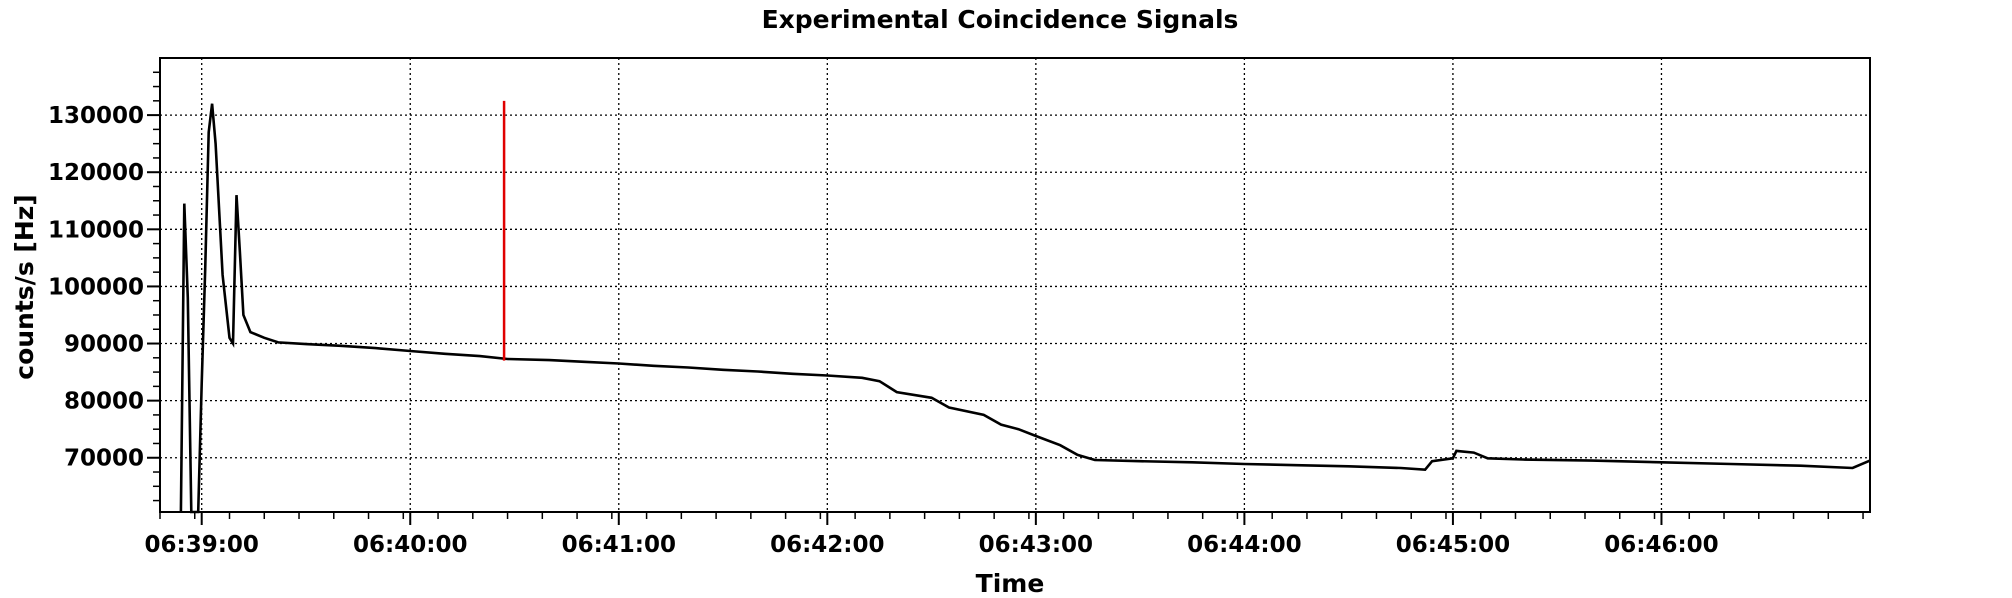 The width and height of the screenshot is (2012, 598). Describe the element at coordinates (96, 116) in the screenshot. I see `y-tick-label: 130000` at that location.